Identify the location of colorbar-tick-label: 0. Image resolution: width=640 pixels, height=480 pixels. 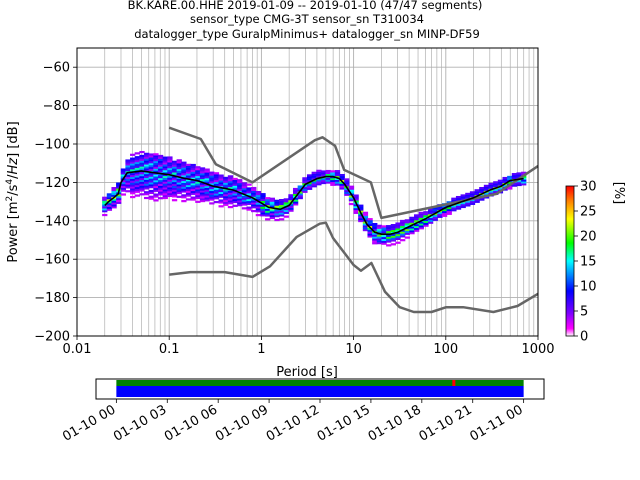
(584, 337).